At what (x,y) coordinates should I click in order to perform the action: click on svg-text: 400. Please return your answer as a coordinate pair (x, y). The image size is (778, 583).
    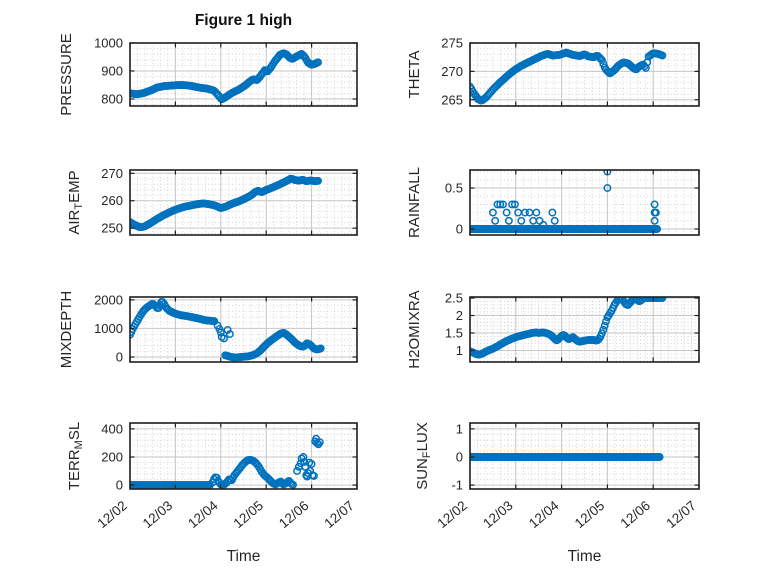
    Looking at the image, I should click on (112, 428).